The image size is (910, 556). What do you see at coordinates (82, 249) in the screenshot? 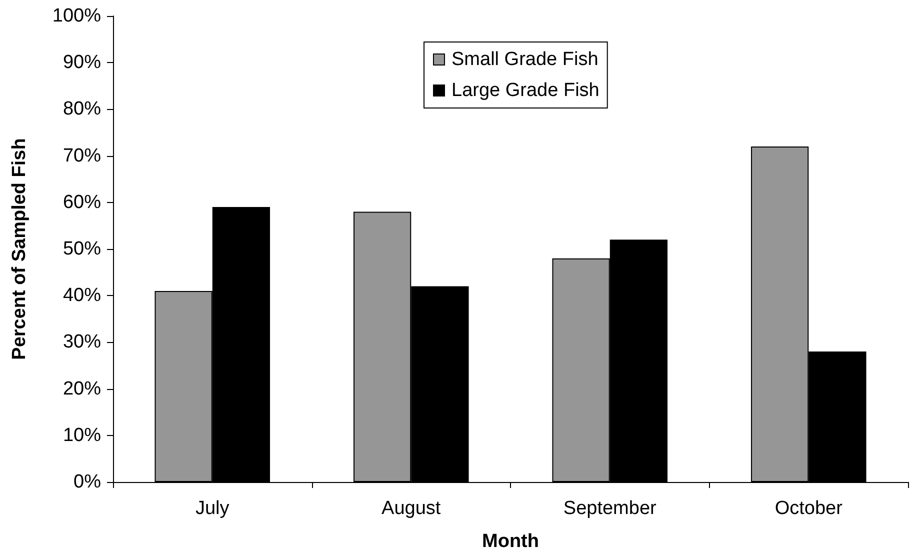
I see `y-tick-label: 50%` at bounding box center [82, 249].